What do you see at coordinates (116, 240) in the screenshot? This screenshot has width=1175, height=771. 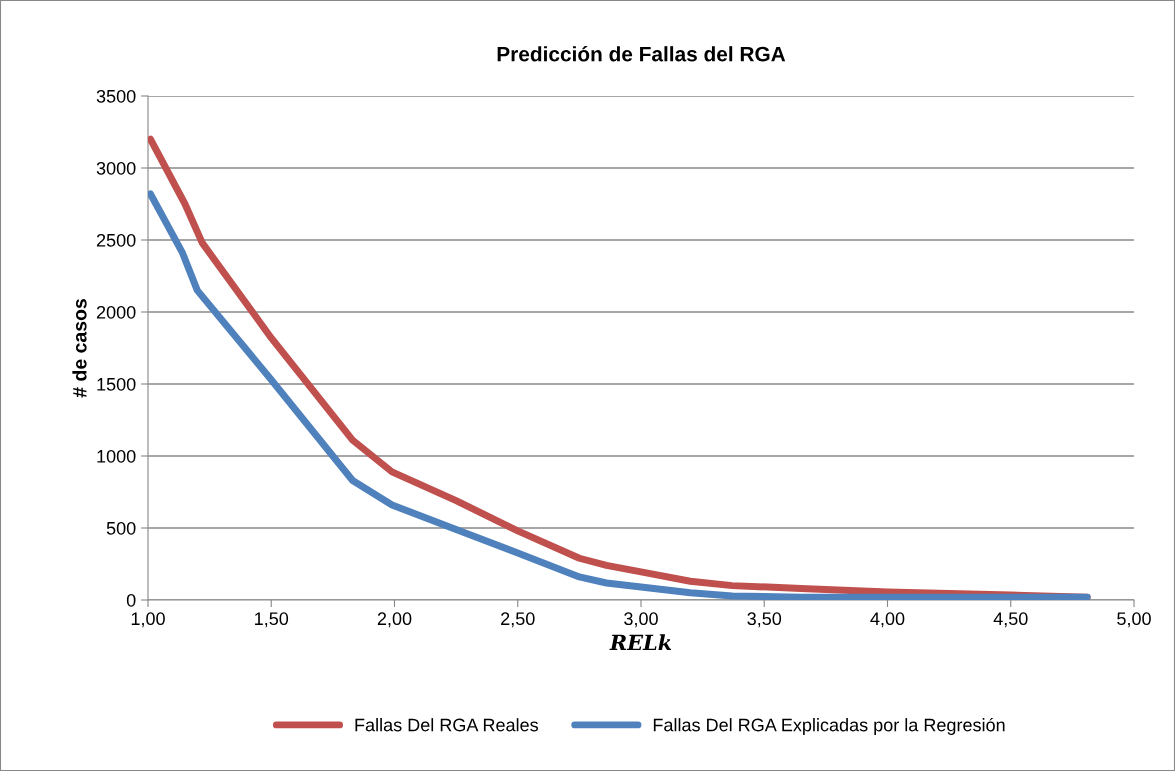 I see `y-tick-label: 2500` at bounding box center [116, 240].